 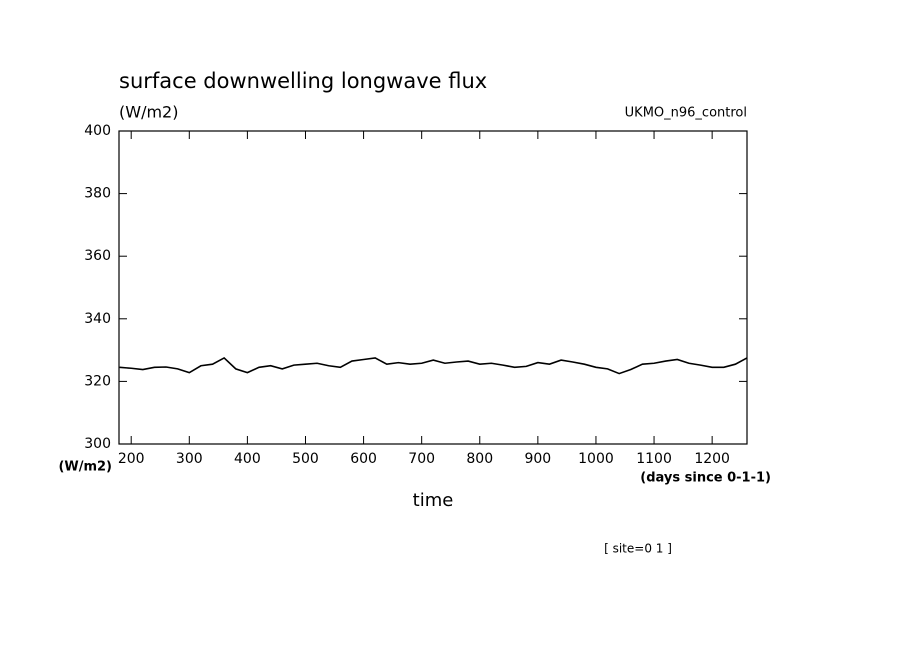 I want to click on y-tick-label: 360, so click(x=97, y=256).